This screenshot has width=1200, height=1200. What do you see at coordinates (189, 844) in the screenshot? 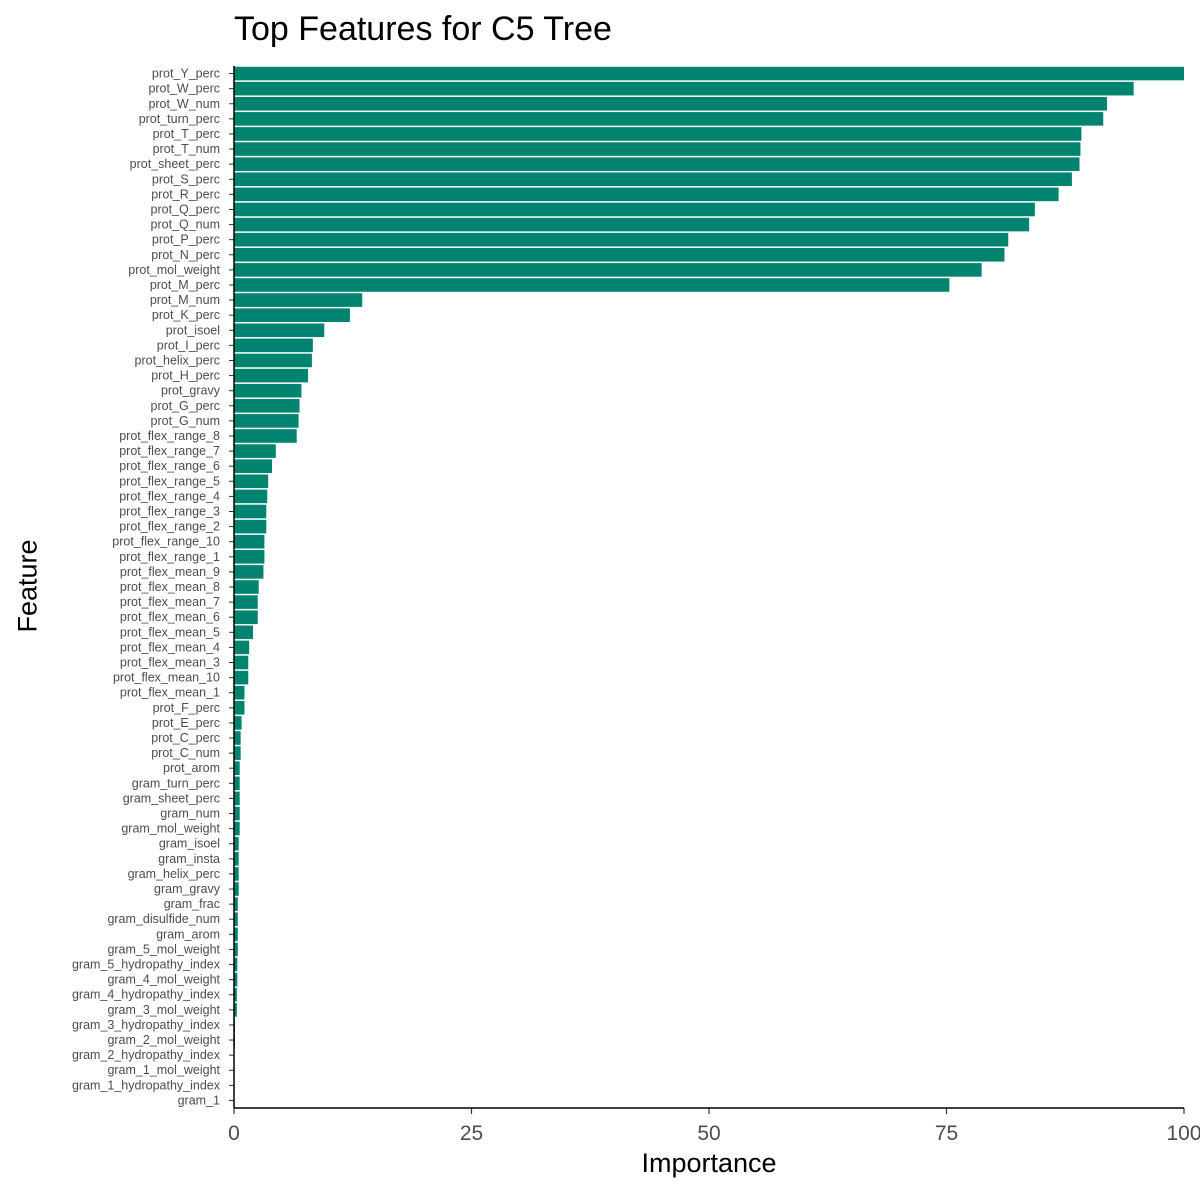
I see `y-tick-label: gram_isoel` at bounding box center [189, 844].